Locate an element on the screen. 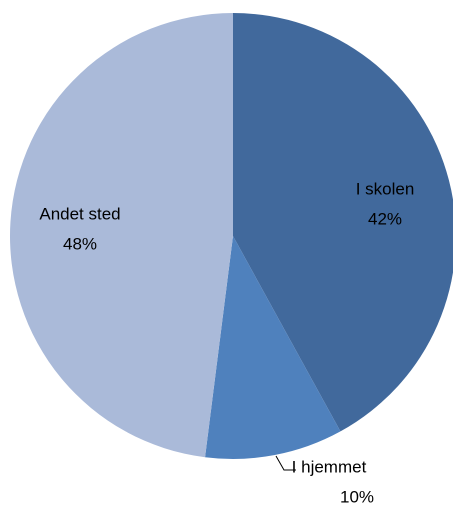  slice-label: I hjemmet is located at coordinates (329, 466).